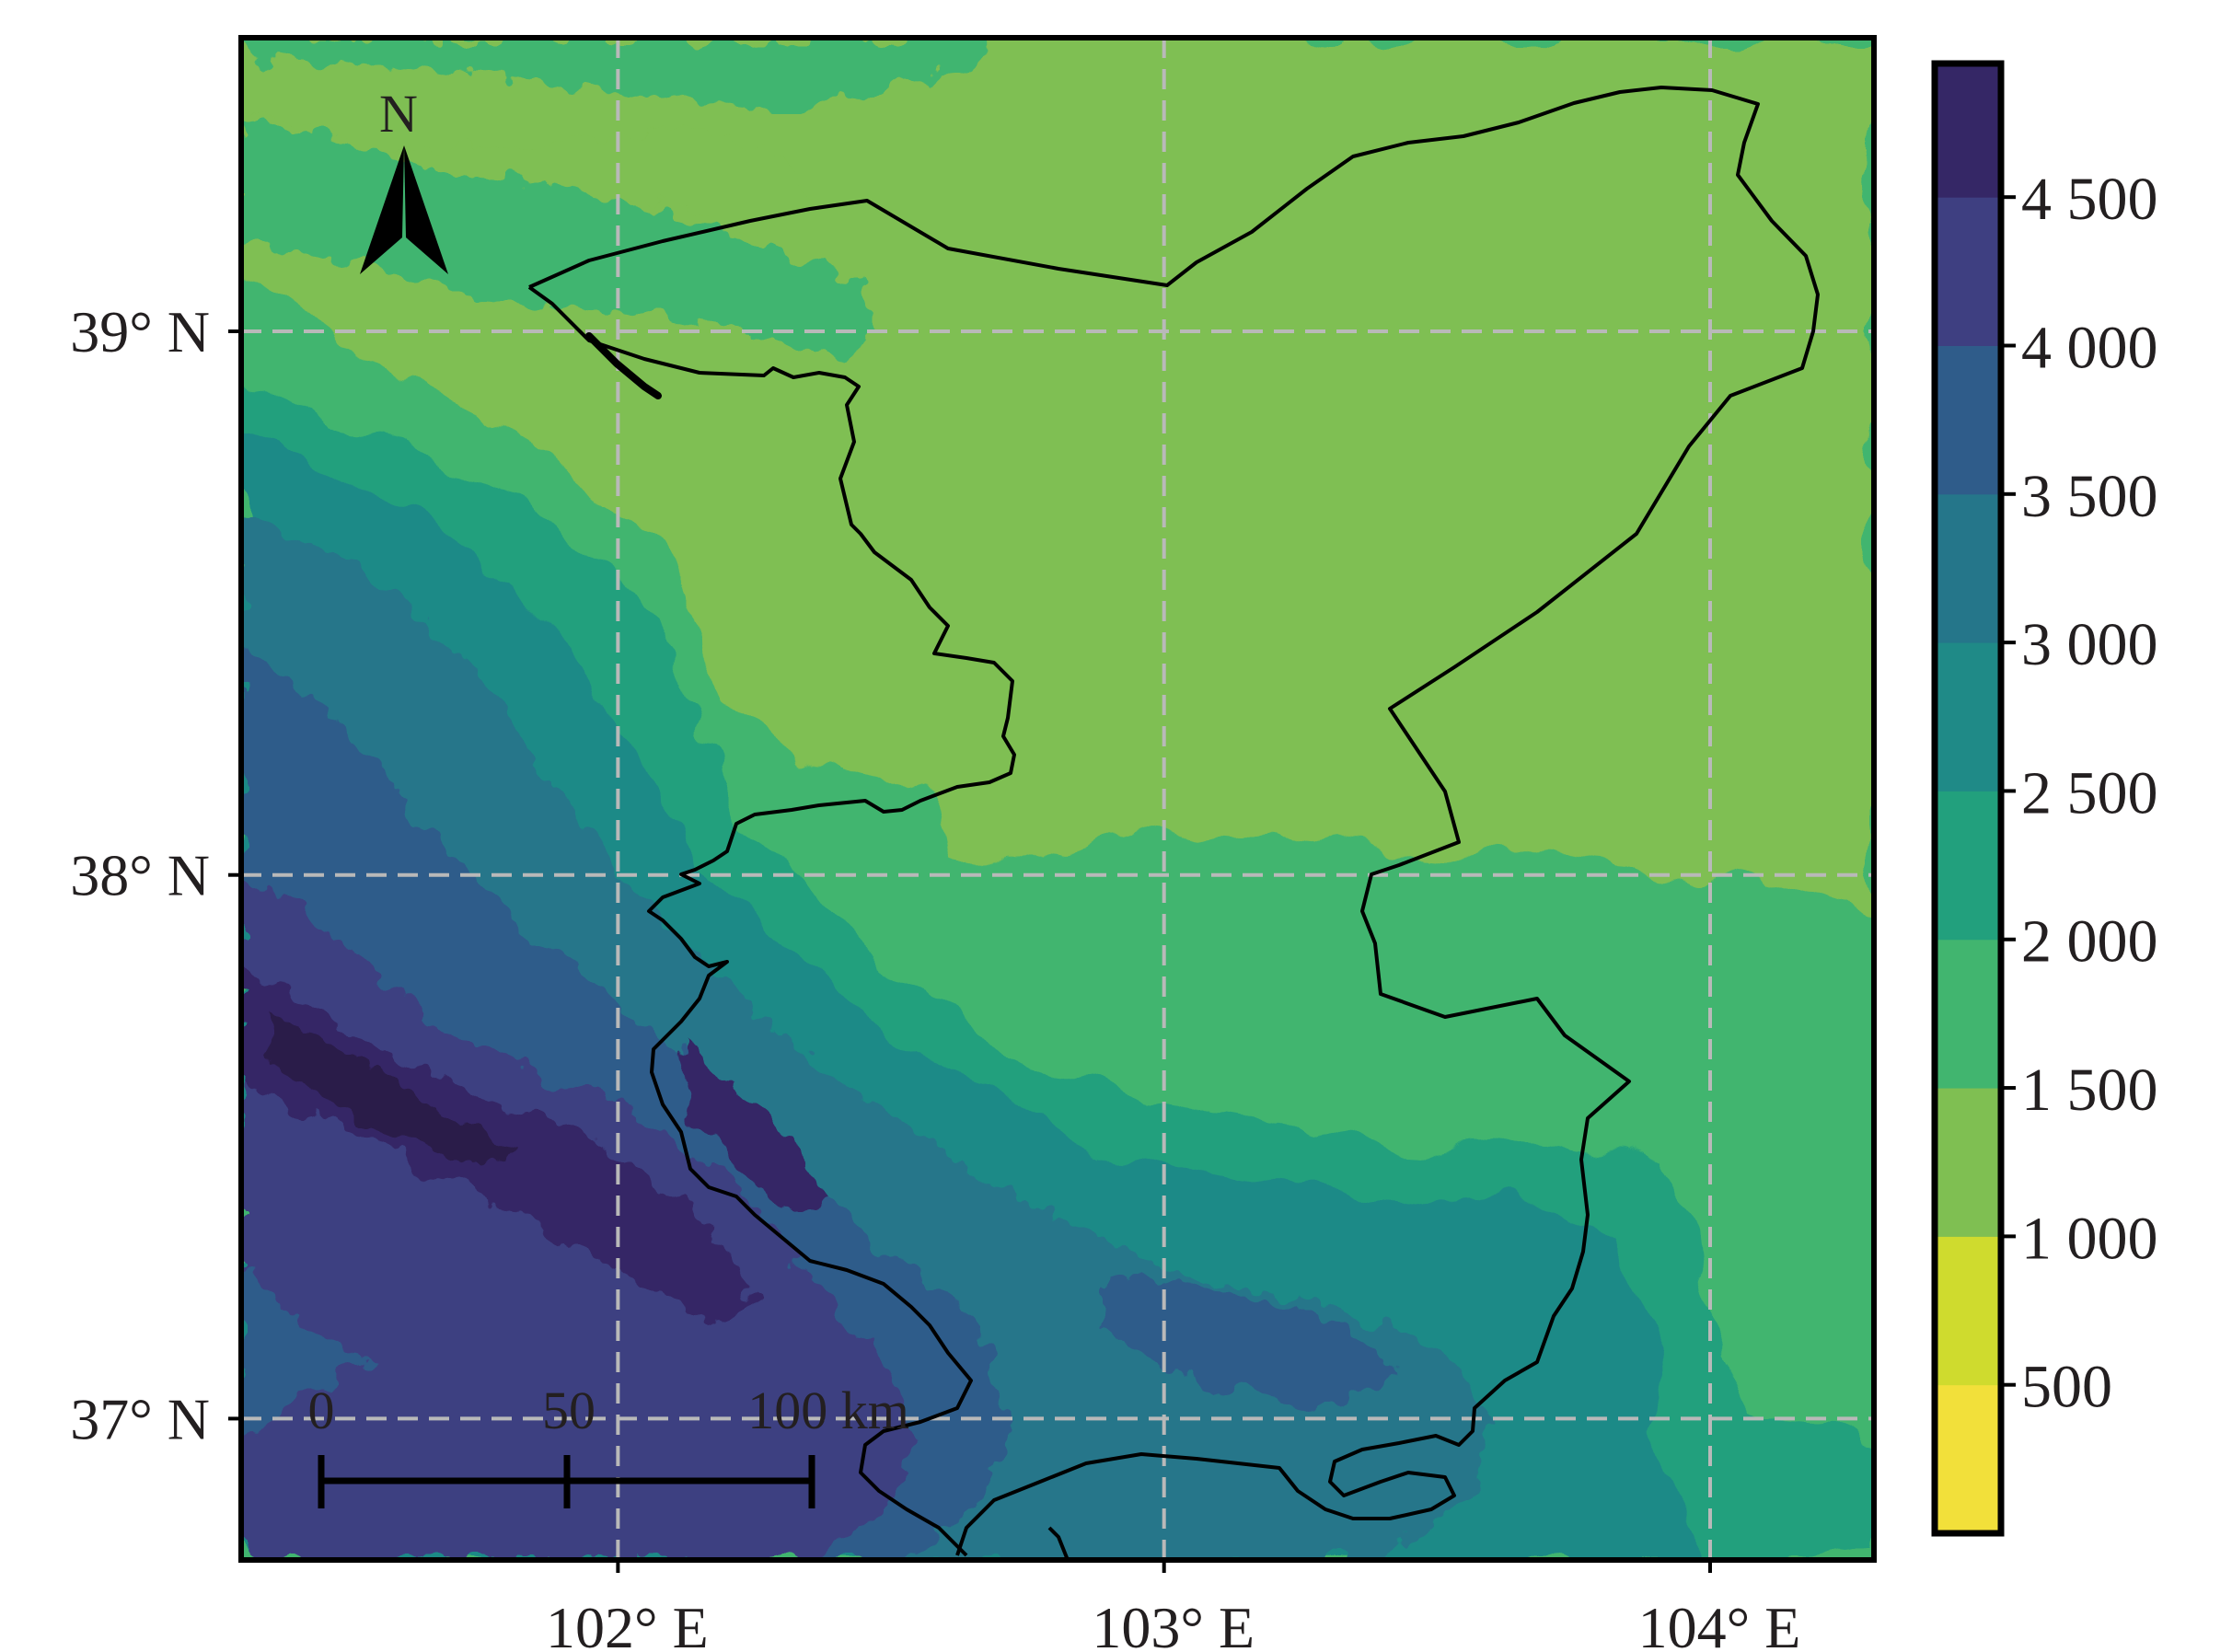 Image resolution: width=2232 pixels, height=1652 pixels. What do you see at coordinates (2089, 199) in the screenshot?
I see `colorbar-tick-label: 4 500` at bounding box center [2089, 199].